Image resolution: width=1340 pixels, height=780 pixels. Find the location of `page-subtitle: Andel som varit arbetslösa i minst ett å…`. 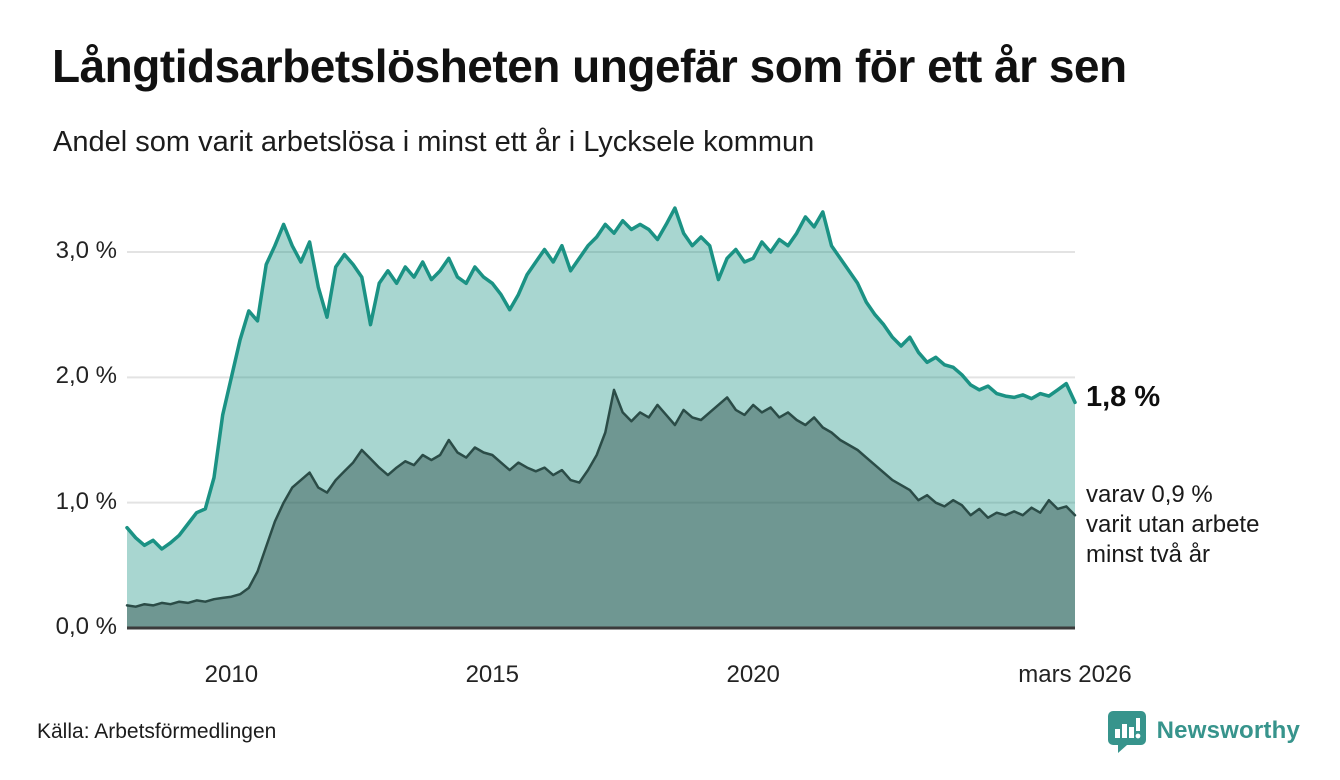

page-subtitle: Andel som varit arbetslösa i minst ett å… is located at coordinates (434, 142).